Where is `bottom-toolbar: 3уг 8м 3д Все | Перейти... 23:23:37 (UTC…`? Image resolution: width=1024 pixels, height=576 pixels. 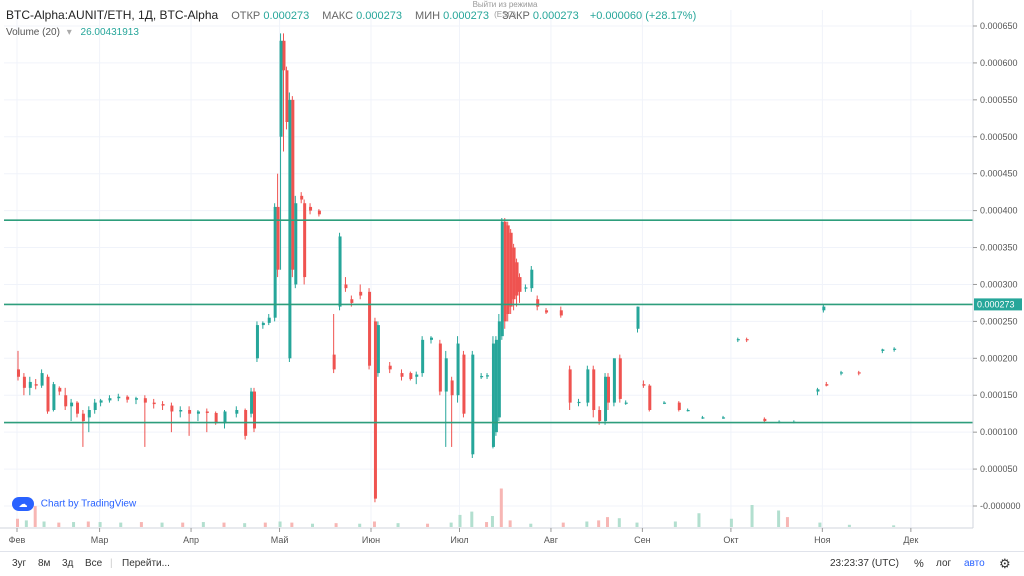
bottom-toolbar: 3уг 8м 3д Все | Перейти... 23:23:37 (UTC… is located at coordinates (512, 563).